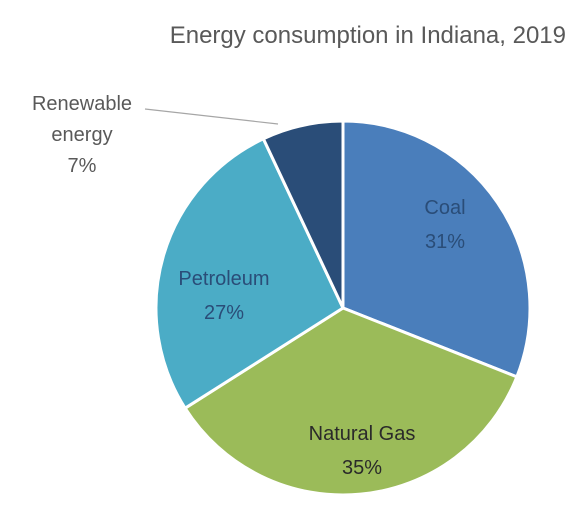 The width and height of the screenshot is (574, 507). What do you see at coordinates (82, 166) in the screenshot?
I see `data-label-renewable-energy-pct: 7%` at bounding box center [82, 166].